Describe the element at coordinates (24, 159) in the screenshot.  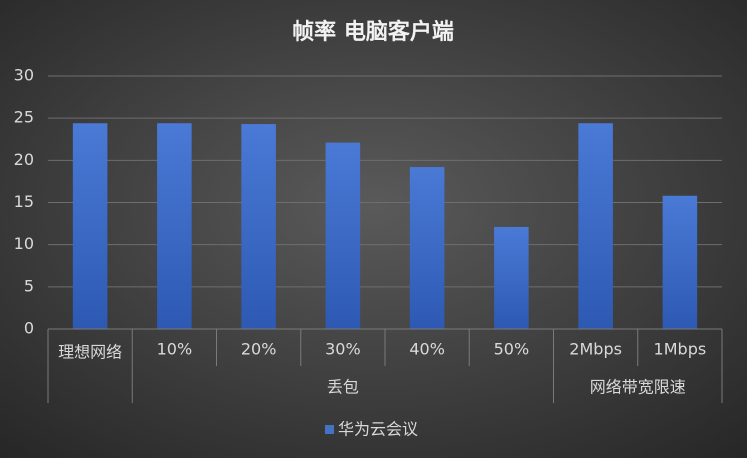
I see `y-tick-label: 20` at that location.